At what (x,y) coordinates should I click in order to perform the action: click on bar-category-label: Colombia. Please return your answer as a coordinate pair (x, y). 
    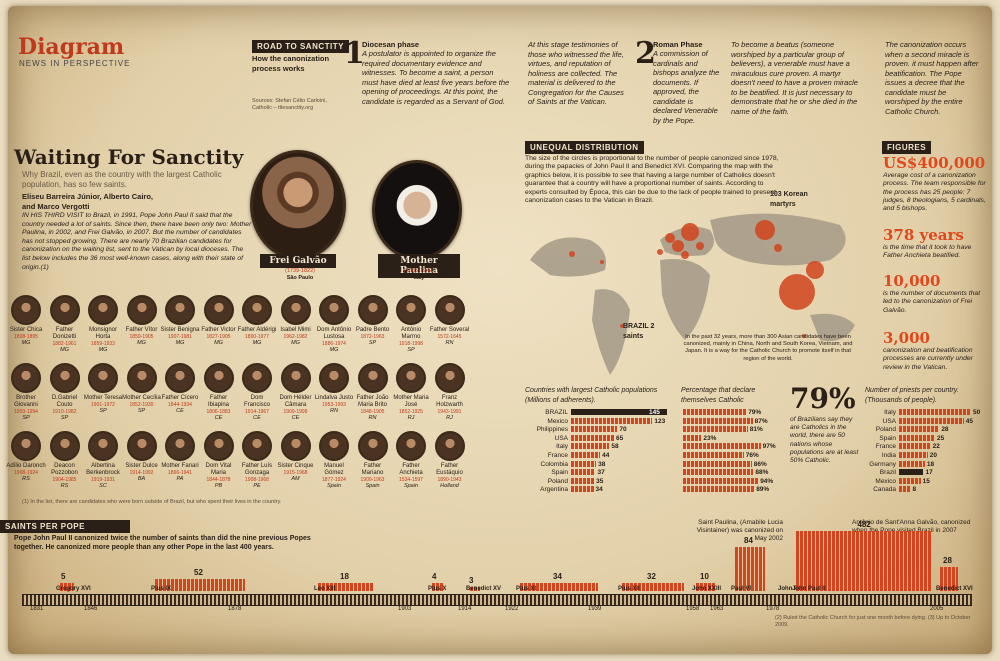
    Looking at the image, I should click on (554, 464).